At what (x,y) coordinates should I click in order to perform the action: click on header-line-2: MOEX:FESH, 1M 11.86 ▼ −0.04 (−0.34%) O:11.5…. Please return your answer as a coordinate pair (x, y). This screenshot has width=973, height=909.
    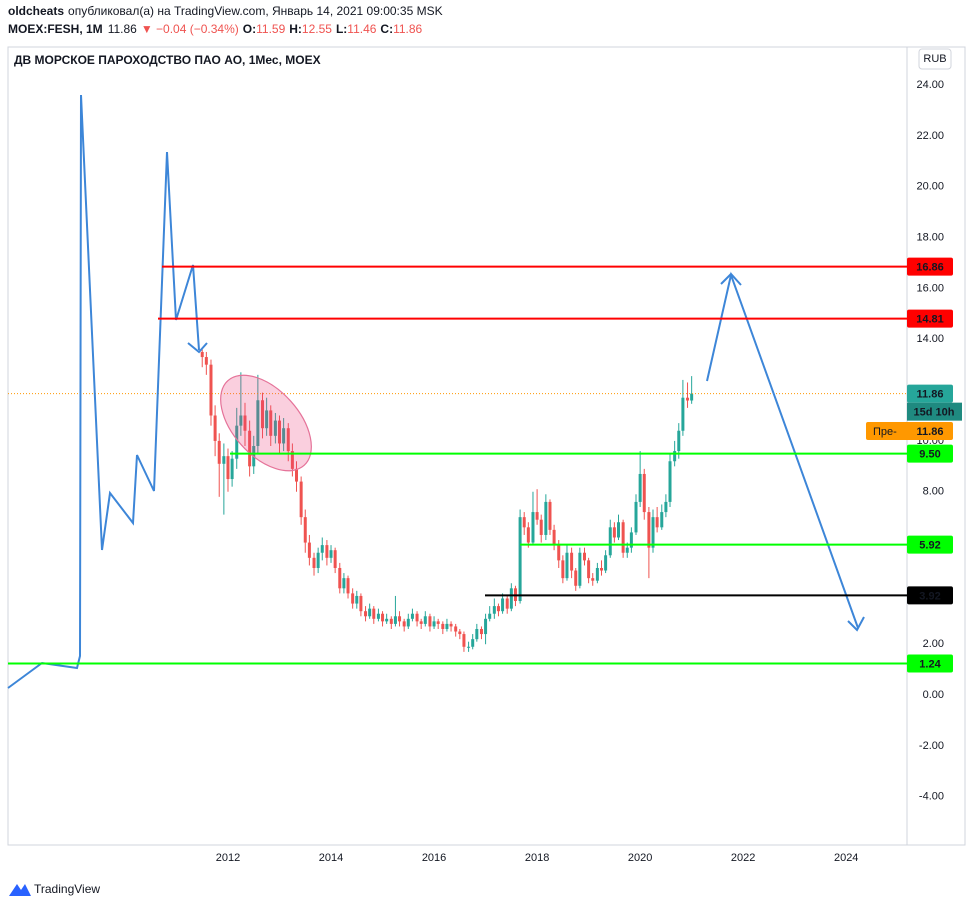
    Looking at the image, I should click on (215, 29).